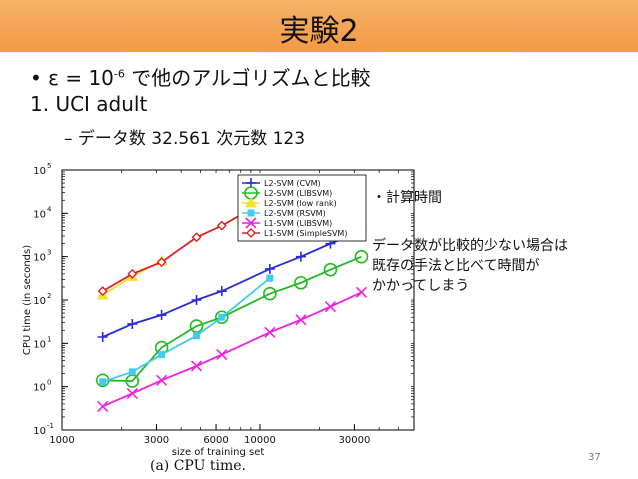 The height and width of the screenshot is (479, 638). I want to click on legend-label: L2-SVM (RSVM), so click(295, 213).